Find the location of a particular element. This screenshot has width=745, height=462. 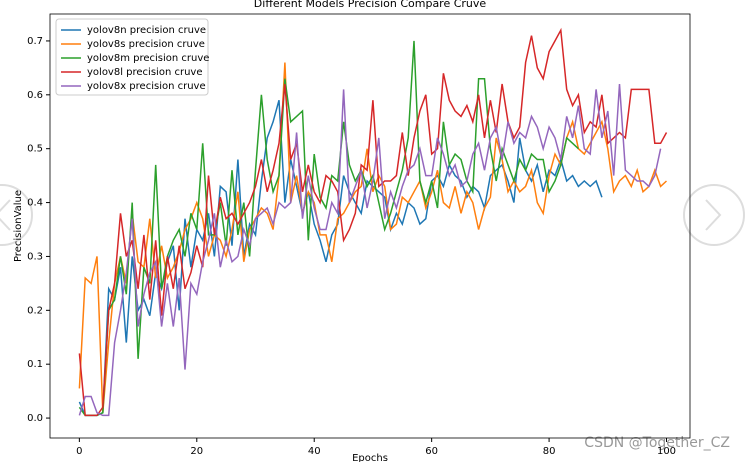

y-tick-label: 0.4 is located at coordinates (35, 203).